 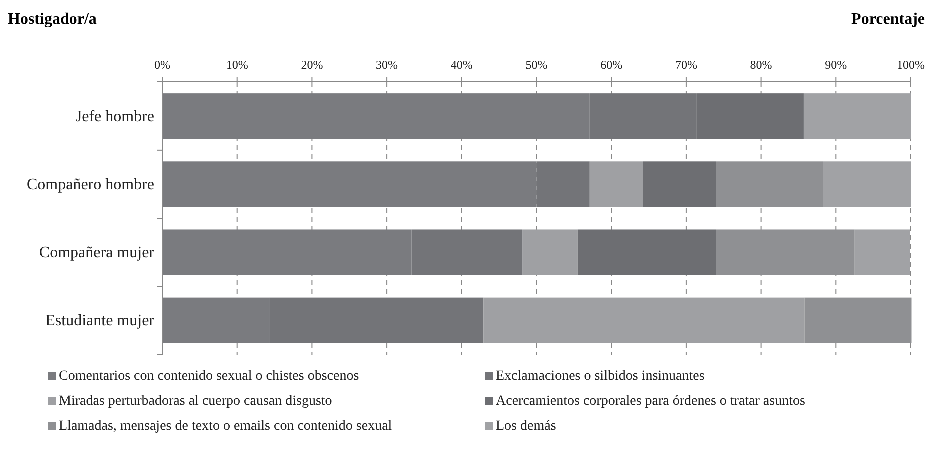 I want to click on x-tick-label: 20%, so click(x=312, y=65).